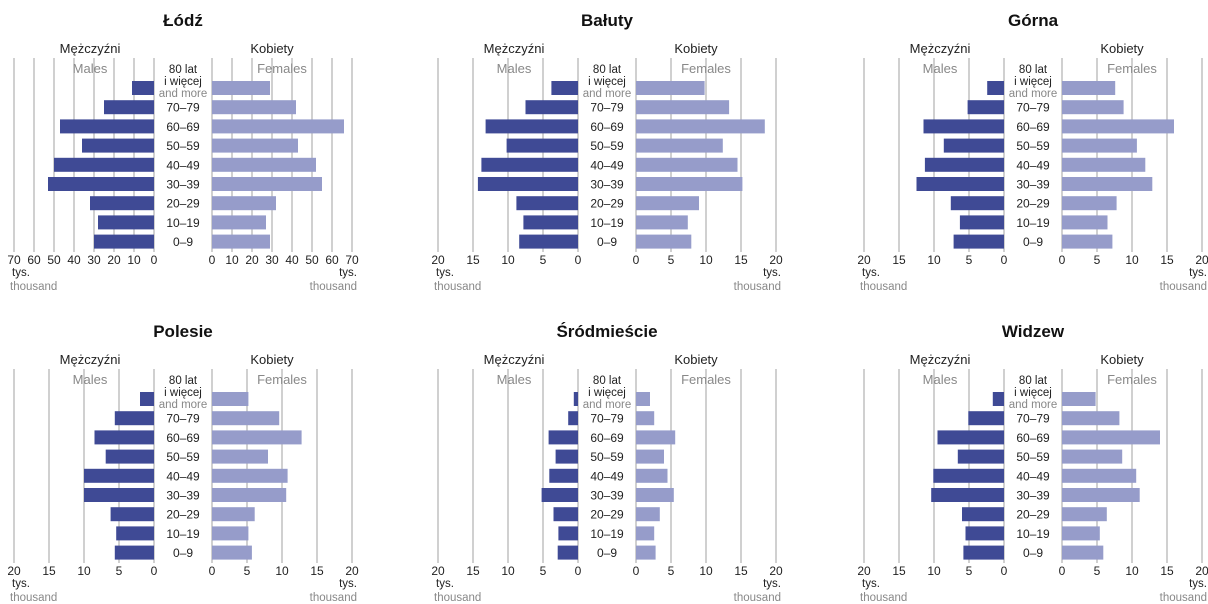 The height and width of the screenshot is (604, 1208). What do you see at coordinates (1033, 242) in the screenshot?
I see `age-label: 0–9` at bounding box center [1033, 242].